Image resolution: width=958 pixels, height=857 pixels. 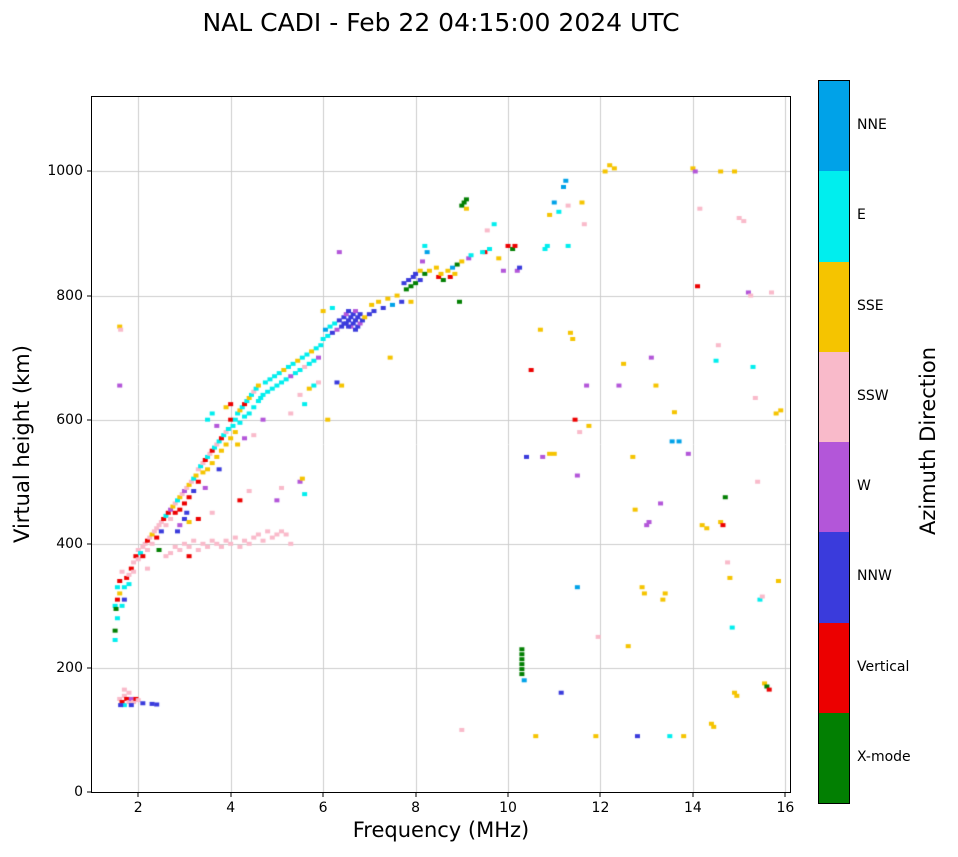 What do you see at coordinates (928, 441) in the screenshot?
I see `colorbar-title: Azimuth Direction` at bounding box center [928, 441].